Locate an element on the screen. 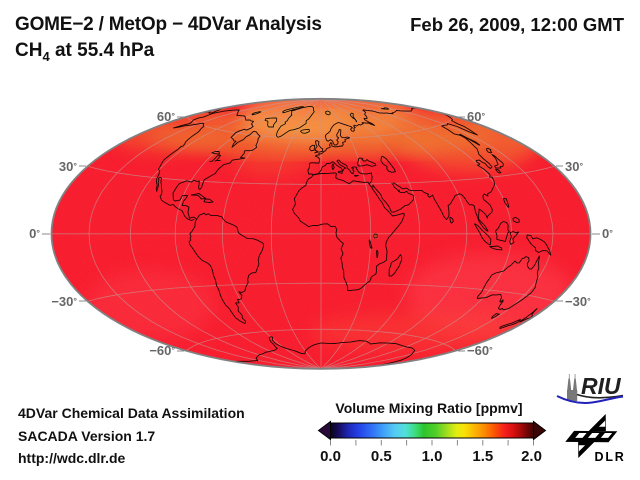 This screenshot has width=640, height=480. svg-text: RIU is located at coordinates (601, 386).